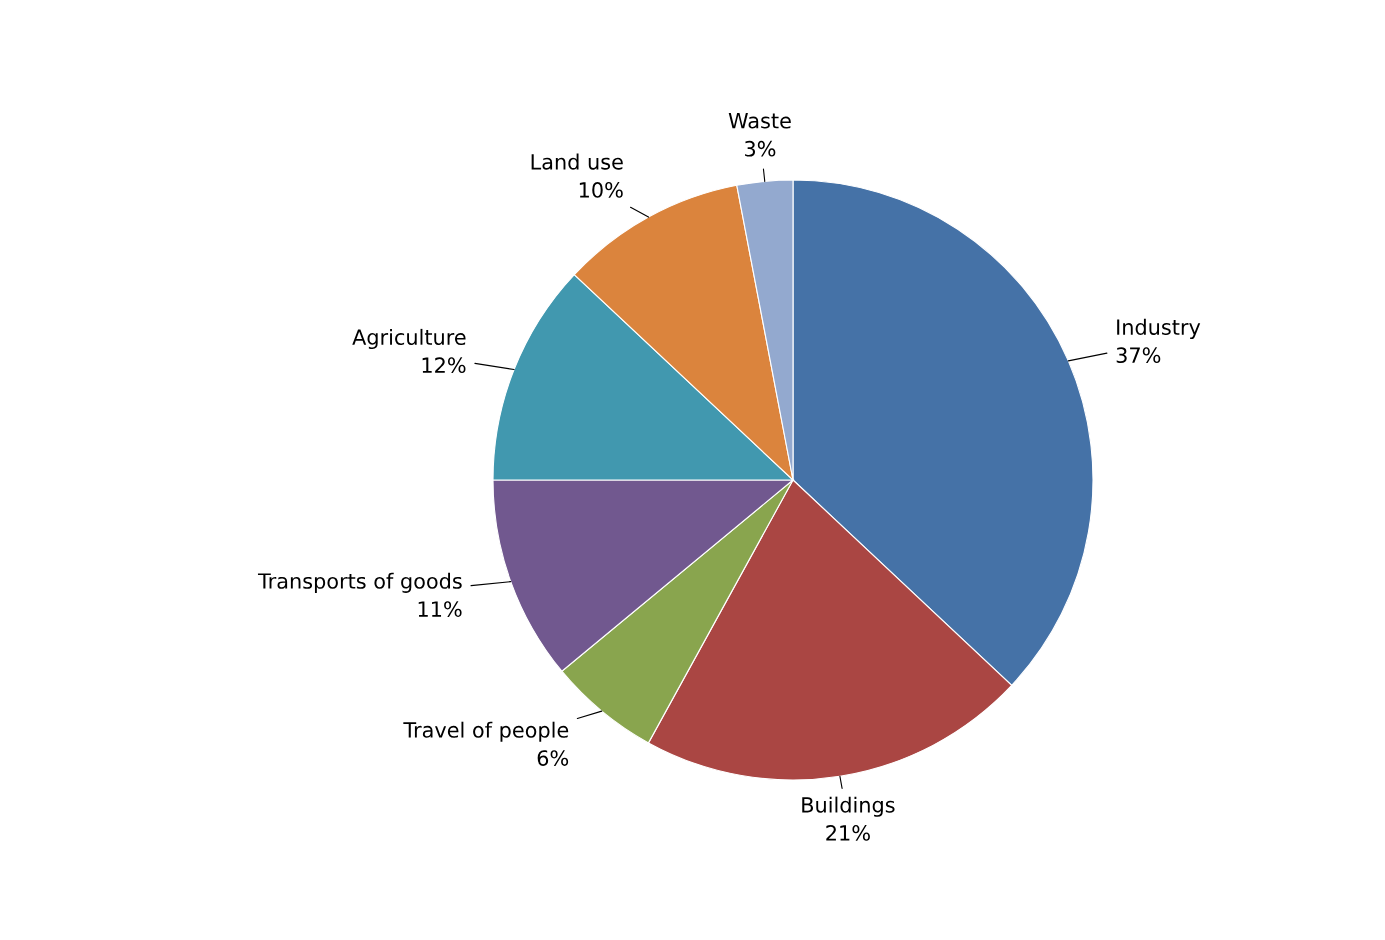 The image size is (1385, 940). What do you see at coordinates (759, 121) in the screenshot?
I see `slice-label: Waste` at bounding box center [759, 121].